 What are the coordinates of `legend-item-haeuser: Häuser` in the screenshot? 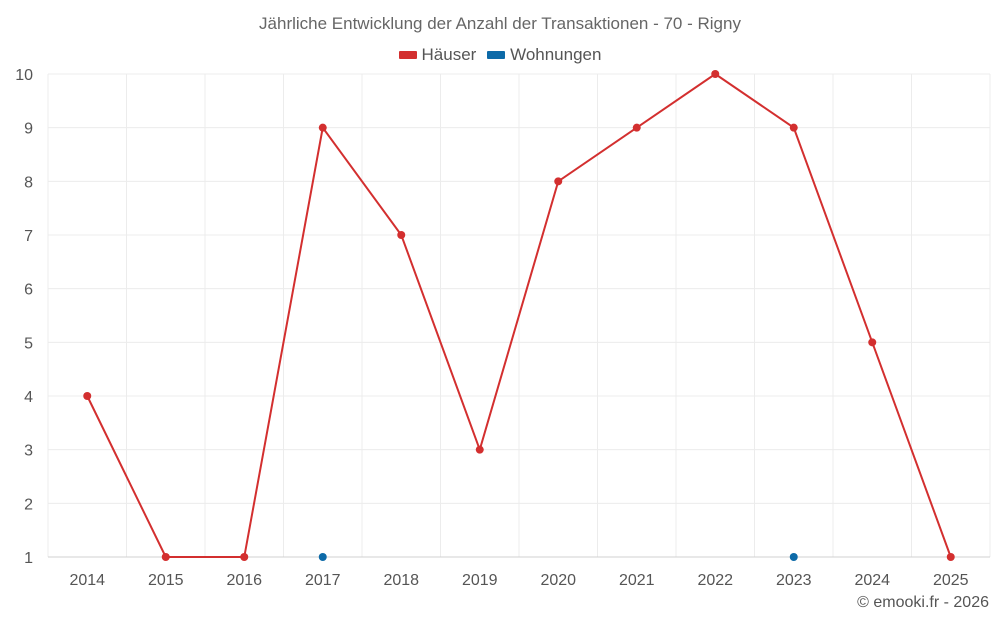 It's located at (437, 55).